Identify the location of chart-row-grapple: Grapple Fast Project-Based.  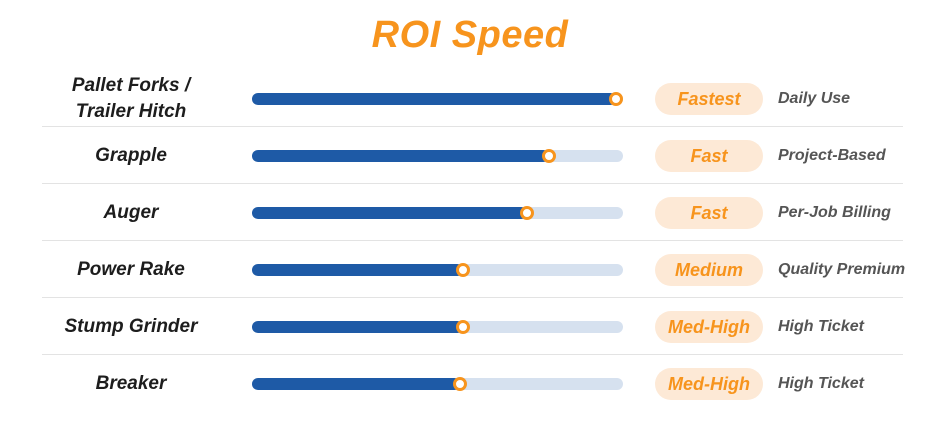
(472, 155).